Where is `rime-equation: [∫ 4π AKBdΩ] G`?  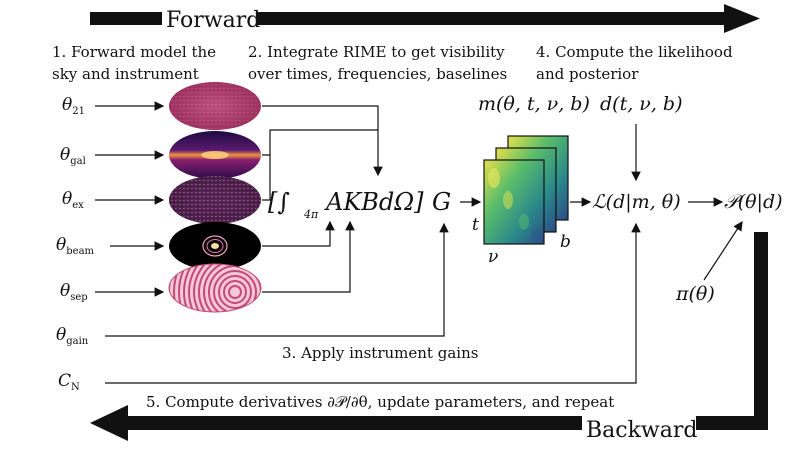 rime-equation: [∫ 4π AKBdΩ] G is located at coordinates (359, 204).